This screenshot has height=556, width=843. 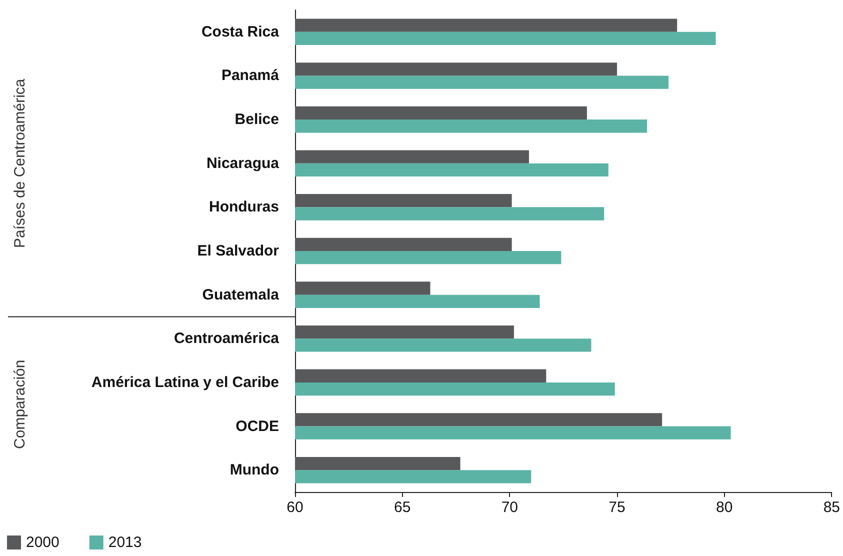 I want to click on y-tick-label: El Salvador, so click(x=238, y=251).